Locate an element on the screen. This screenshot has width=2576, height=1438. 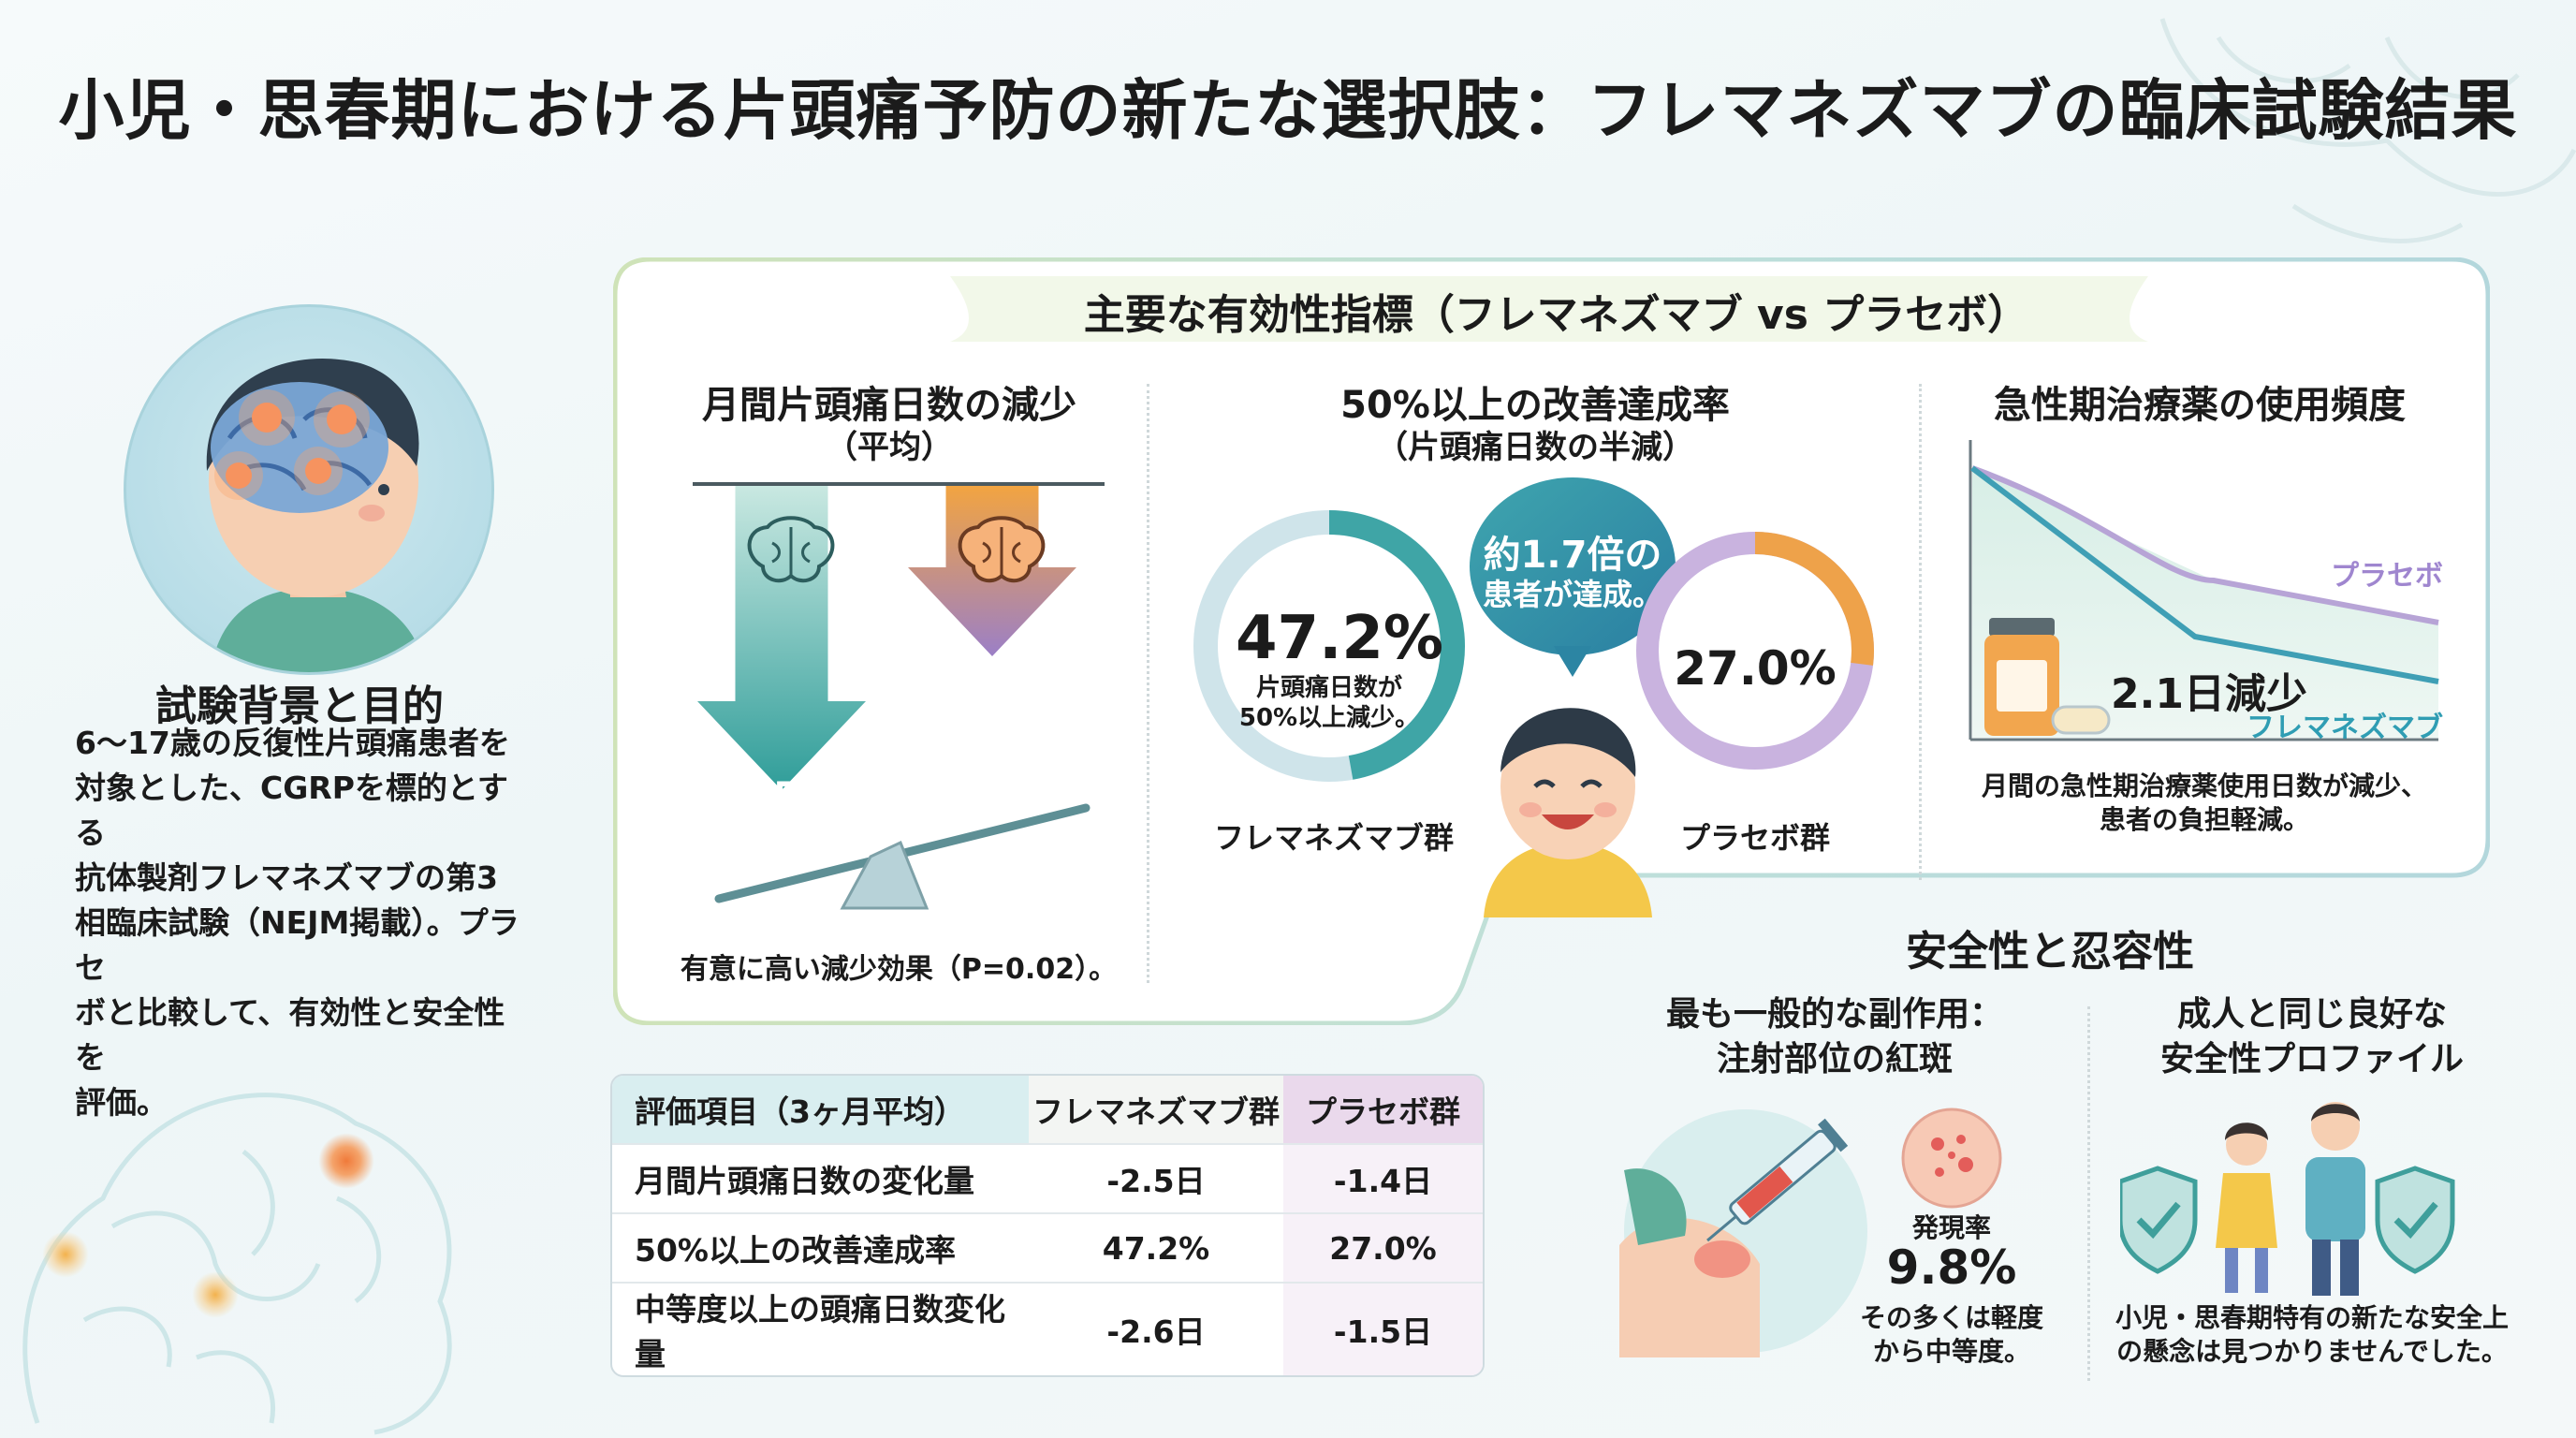
table-cell: 27.0% is located at coordinates (1383, 1247).